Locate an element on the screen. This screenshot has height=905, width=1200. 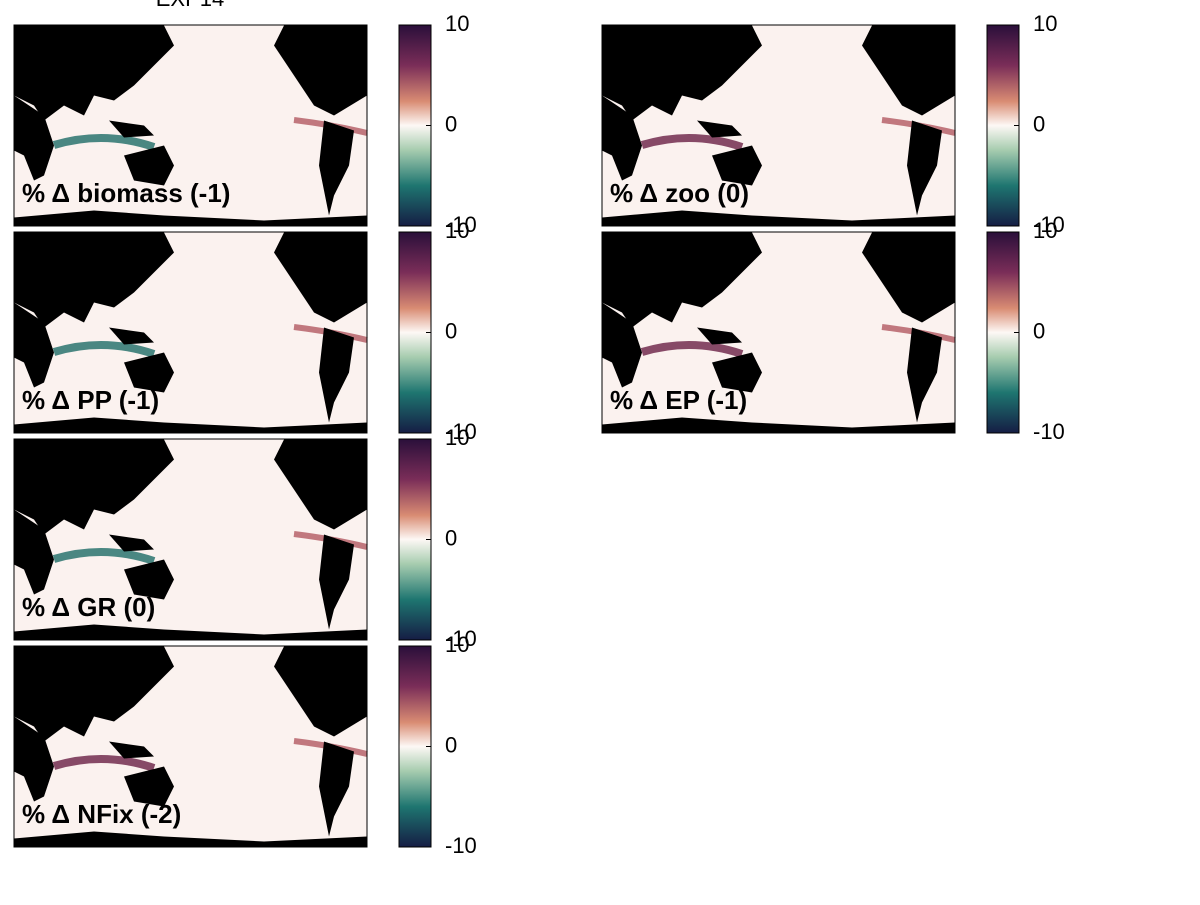
map-panel: % Δ zoo (0) 10 0 -10 is located at coordinates (833, 124).